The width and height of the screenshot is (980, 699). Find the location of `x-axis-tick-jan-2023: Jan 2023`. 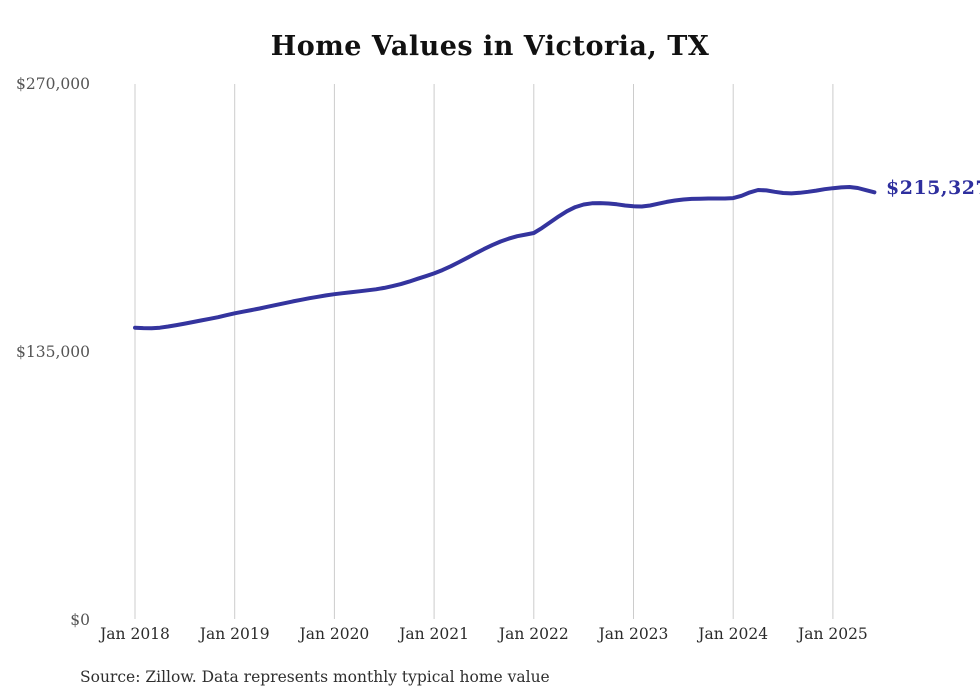

x-axis-tick-jan-2023: Jan 2023 is located at coordinates (633, 634).